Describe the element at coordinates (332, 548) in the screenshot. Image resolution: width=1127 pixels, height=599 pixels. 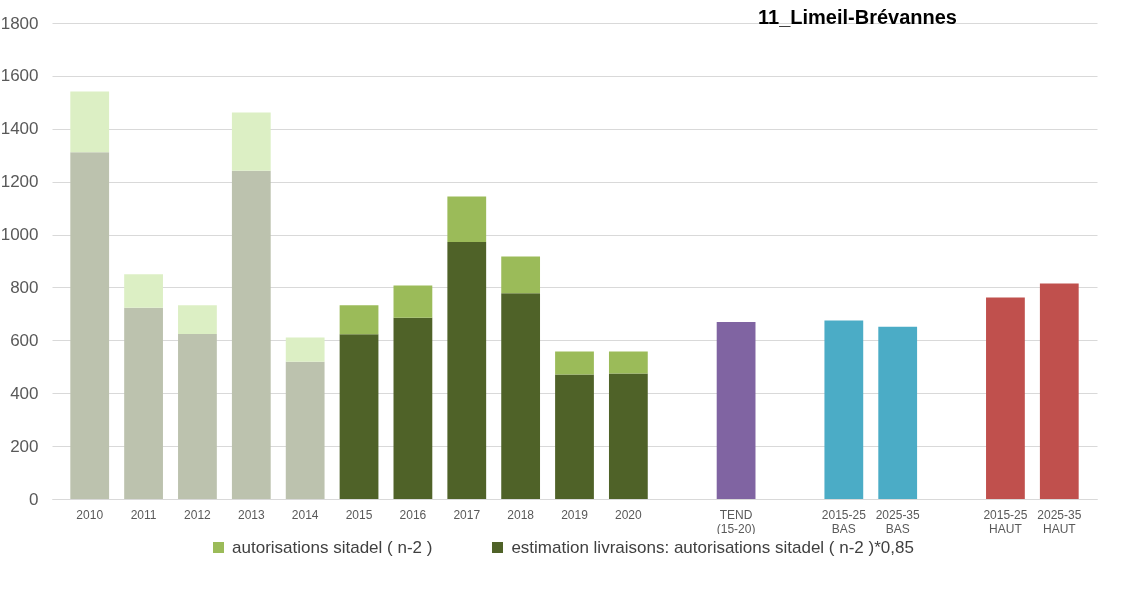
I see `legend-label: autorisations sitadel ( n-2 )` at that location.